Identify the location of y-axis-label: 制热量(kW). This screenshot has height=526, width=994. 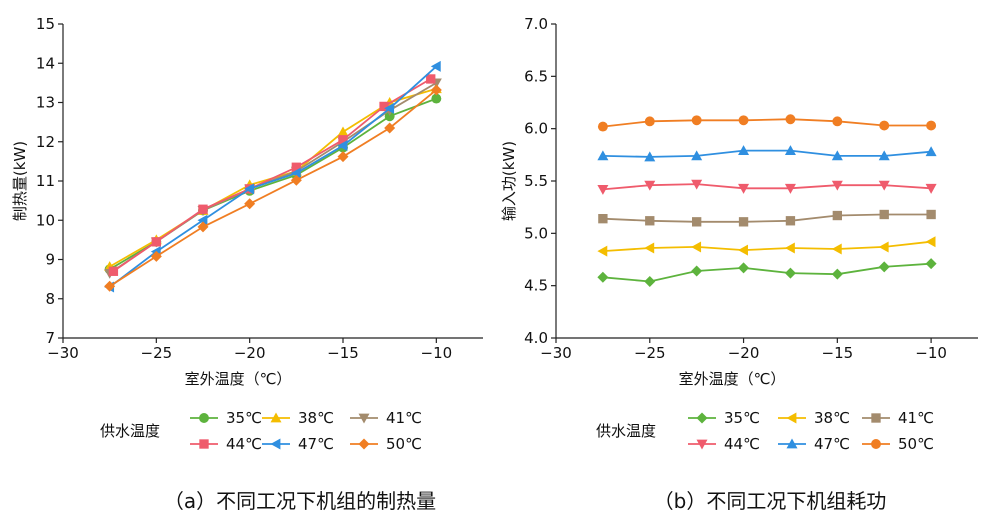
(20, 181).